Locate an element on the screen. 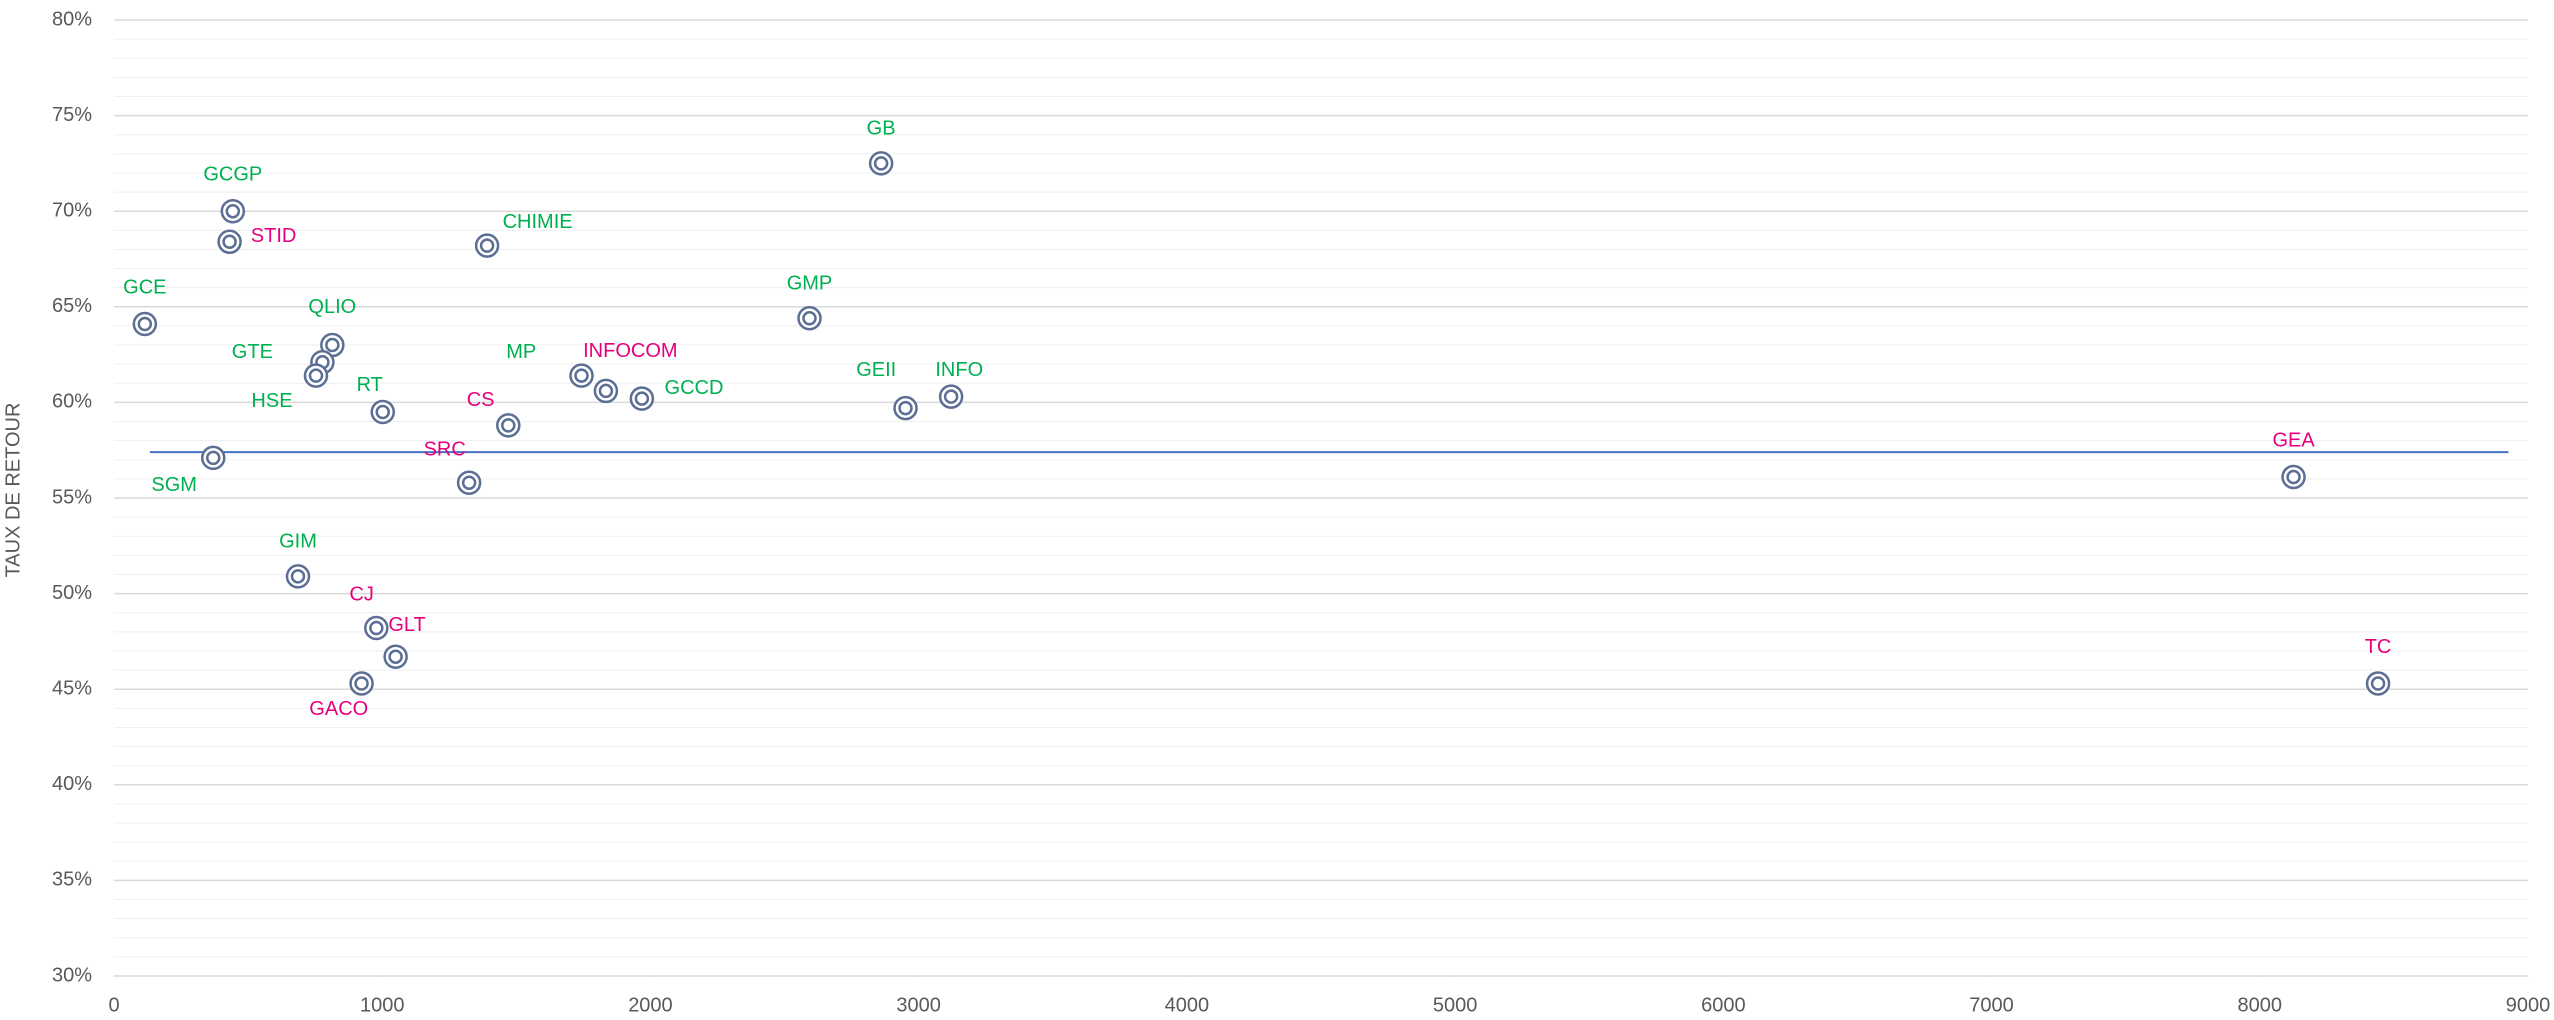  x-tick-label: 6000 is located at coordinates (1723, 1005).